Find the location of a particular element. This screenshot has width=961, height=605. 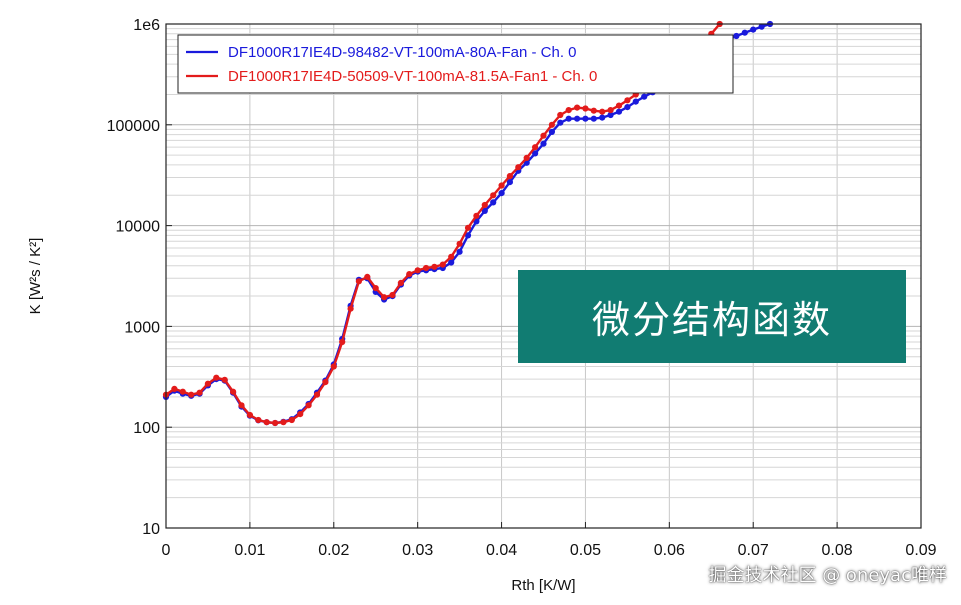

y-tick-label: 10 is located at coordinates (151, 529).